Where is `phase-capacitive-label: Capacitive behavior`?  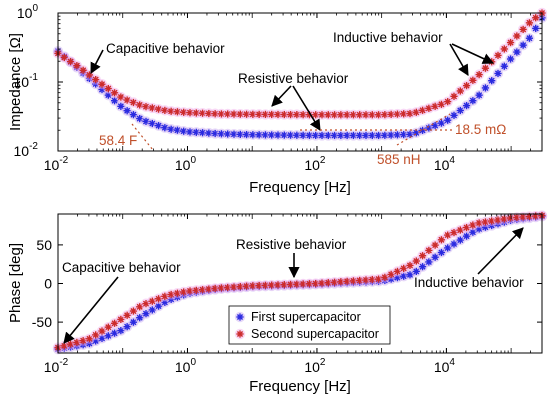 phase-capacitive-label: Capacitive behavior is located at coordinates (121, 267).